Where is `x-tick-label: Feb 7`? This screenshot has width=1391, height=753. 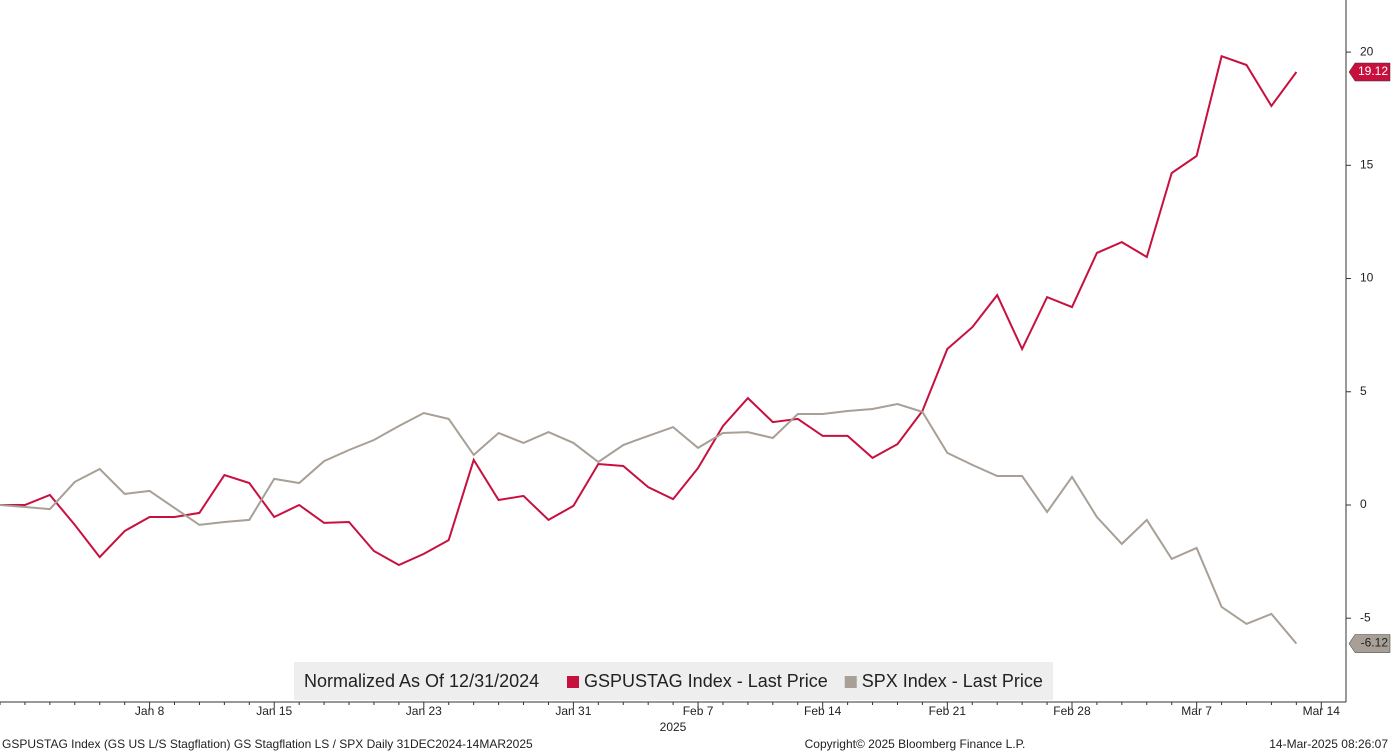 x-tick-label: Feb 7 is located at coordinates (698, 711).